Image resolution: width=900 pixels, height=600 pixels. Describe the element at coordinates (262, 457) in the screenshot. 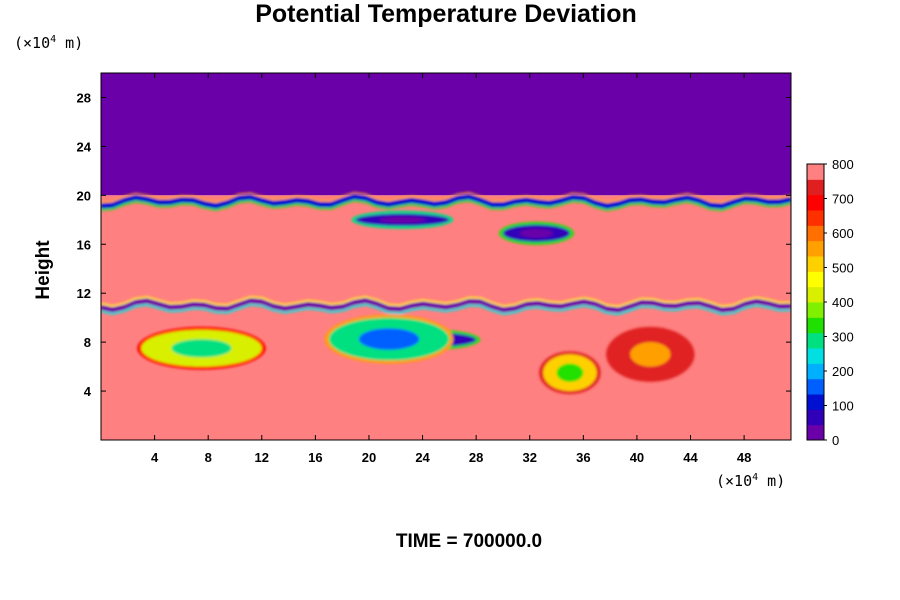

I see `x-tick-label: 12` at that location.